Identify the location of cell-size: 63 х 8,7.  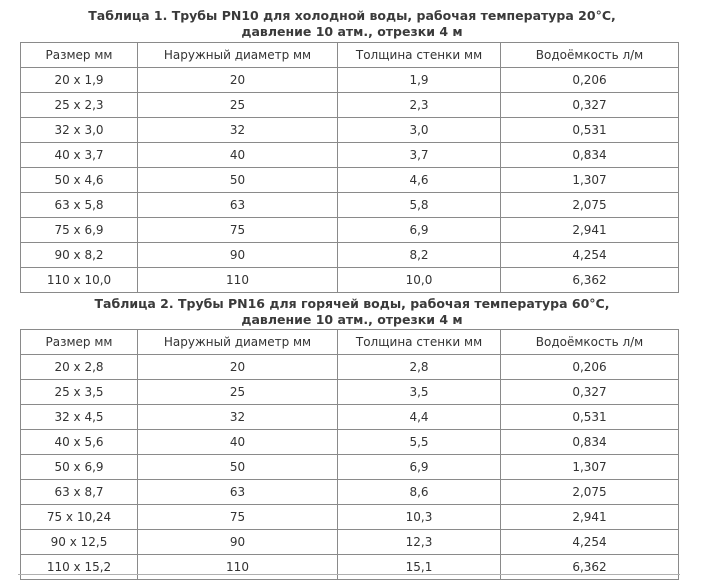
(79, 492).